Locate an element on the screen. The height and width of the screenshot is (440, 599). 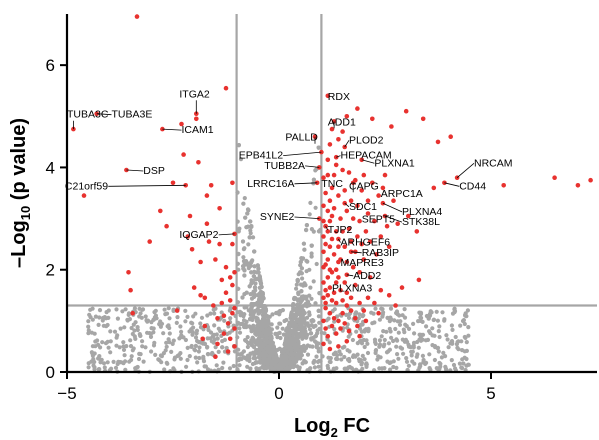
gene-label: IQGAP2 is located at coordinates (198, 235).